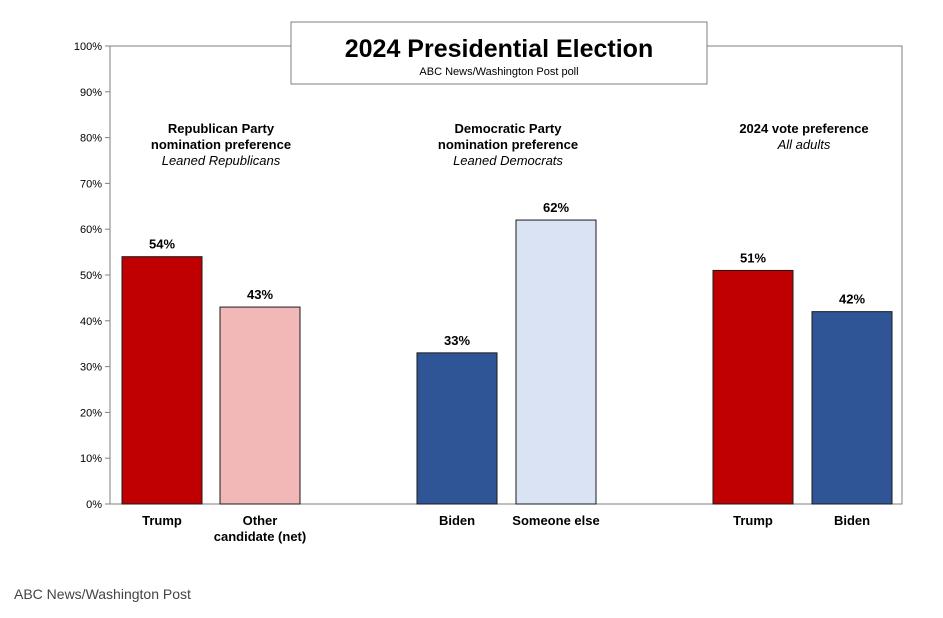 The width and height of the screenshot is (943, 618). Describe the element at coordinates (509, 128) in the screenshot. I see `group-heading: Democratic Party` at that location.